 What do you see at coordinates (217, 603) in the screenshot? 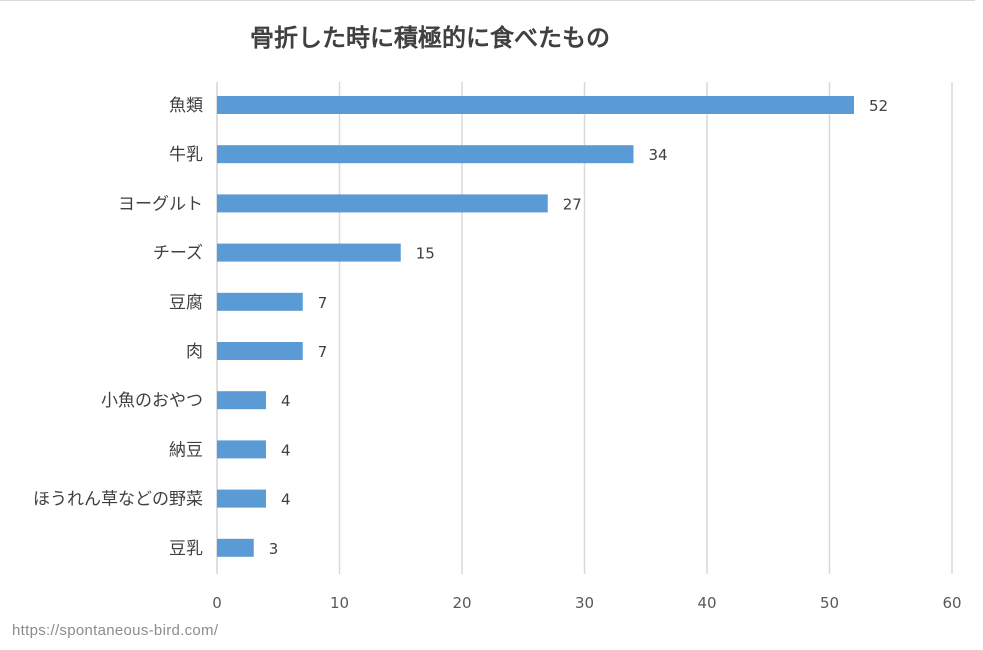
I see `x-tick-label: 0` at bounding box center [217, 603].